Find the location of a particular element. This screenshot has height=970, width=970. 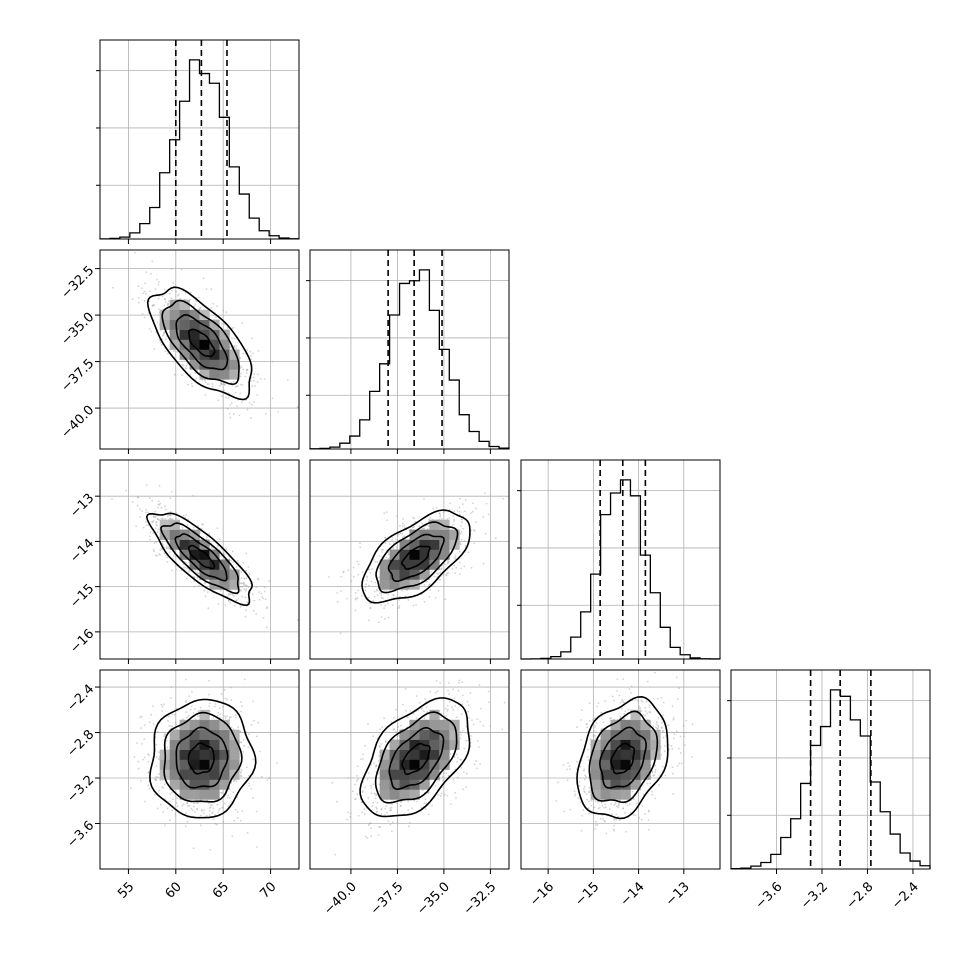

x-tick-label-3-3: −2.4 is located at coordinates (905, 895).